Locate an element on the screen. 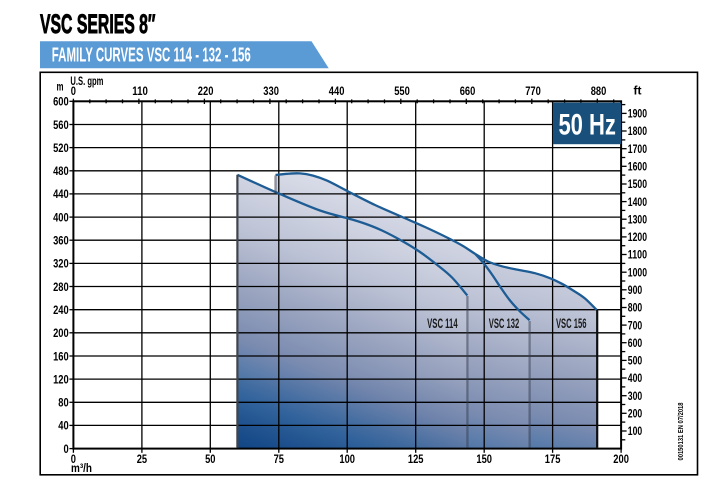  svg-text: 1400 is located at coordinates (637, 202).